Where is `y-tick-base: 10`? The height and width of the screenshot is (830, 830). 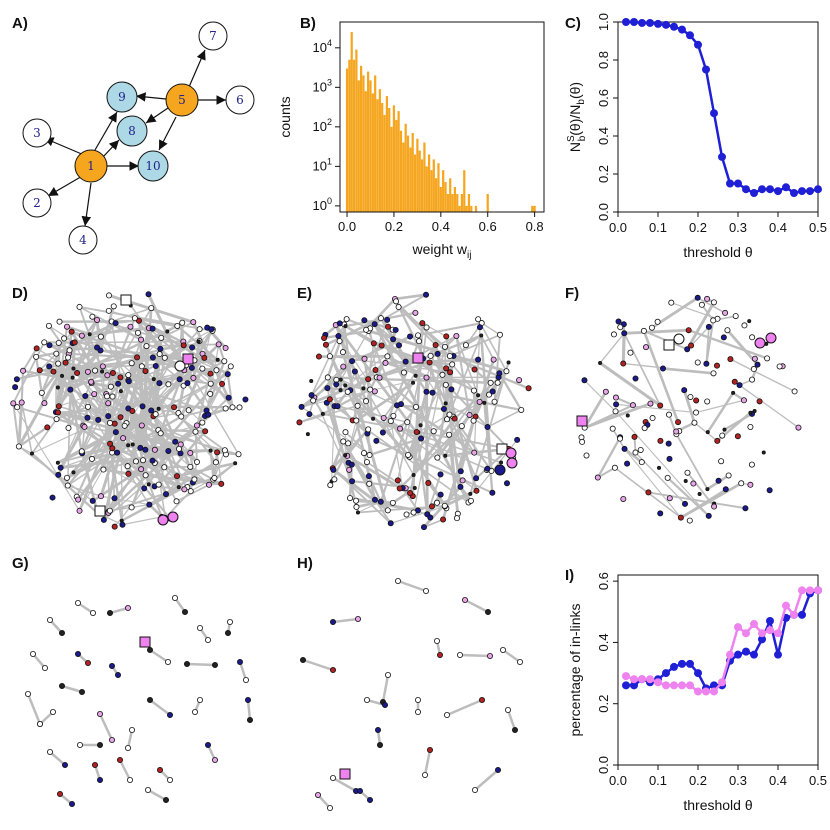
y-tick-base: 10 is located at coordinates (320, 205).